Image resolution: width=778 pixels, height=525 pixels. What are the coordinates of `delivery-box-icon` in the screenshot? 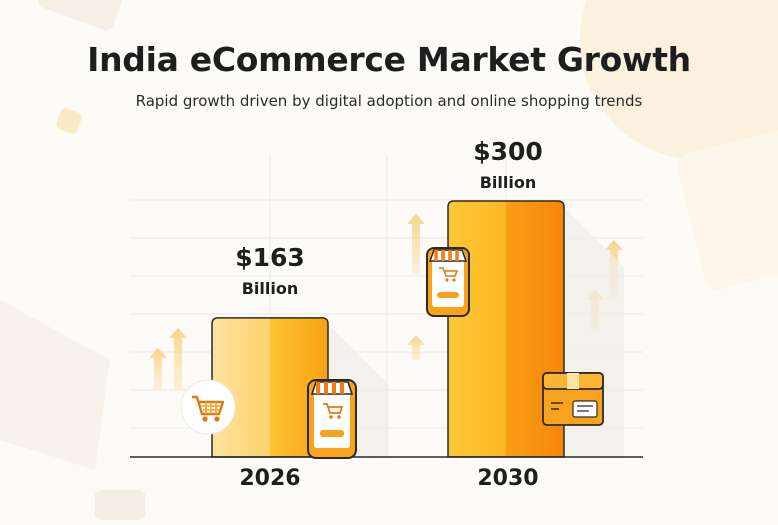 It's located at (573, 399).